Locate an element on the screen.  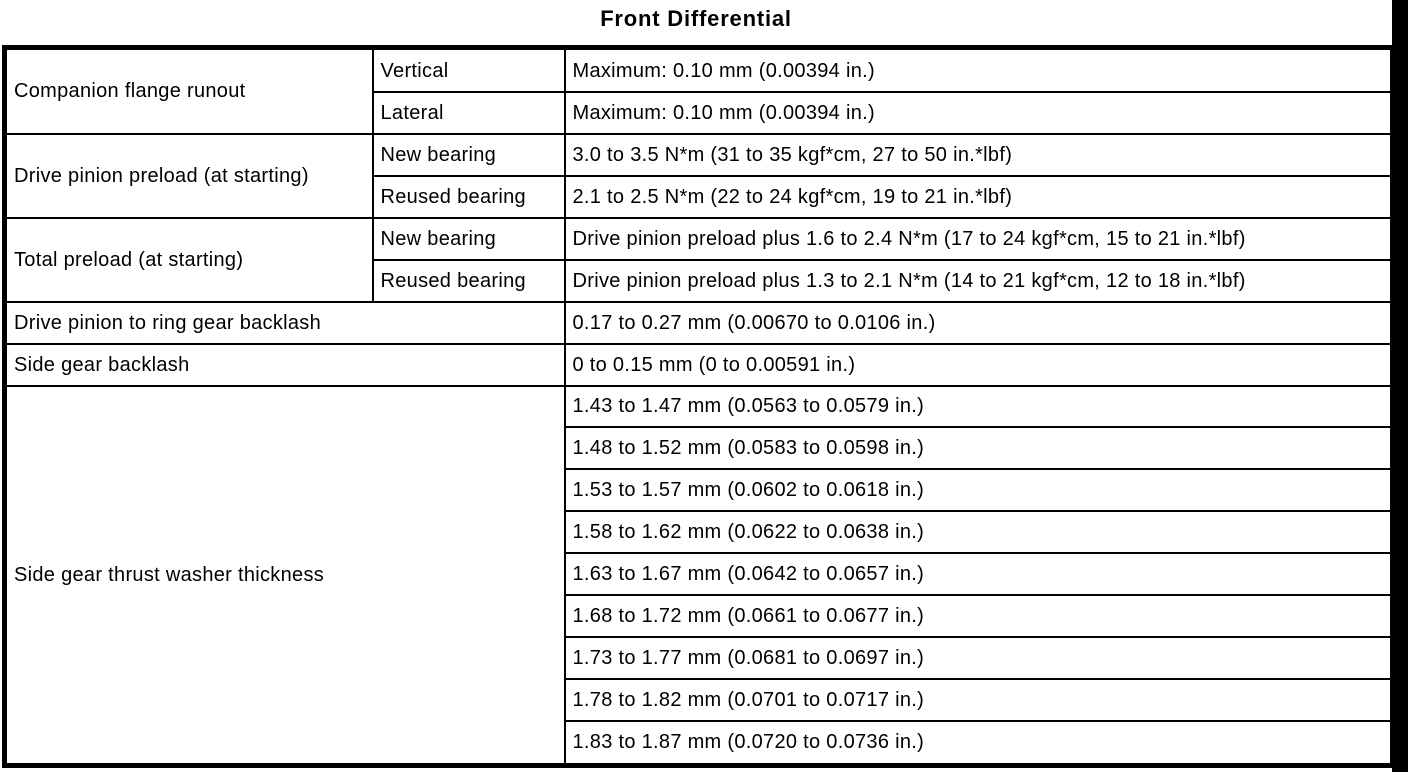
page-title: Front Differential is located at coordinates (696, 18).